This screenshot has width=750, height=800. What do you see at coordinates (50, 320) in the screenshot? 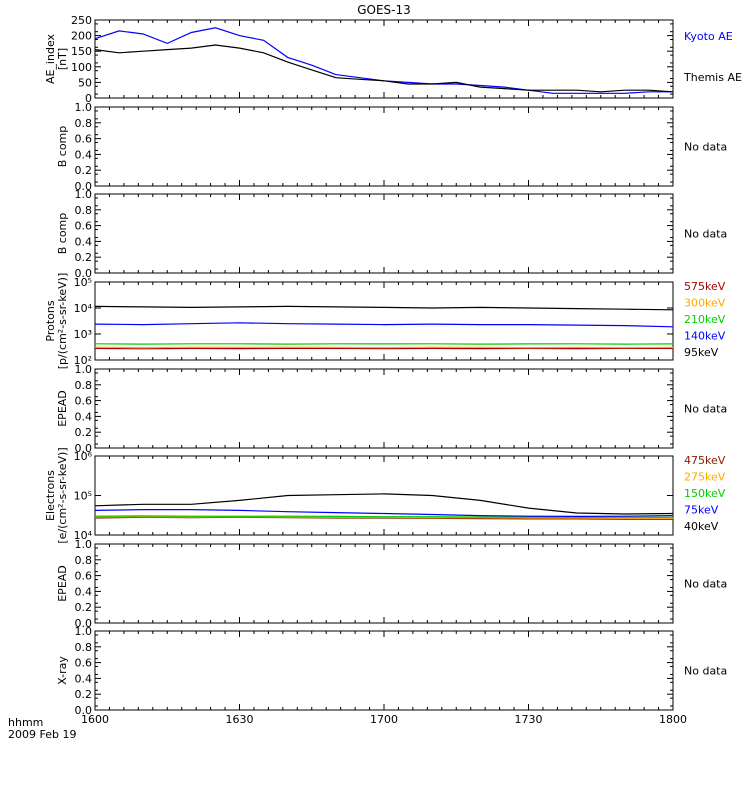
I see `y-axis-title: Protons` at bounding box center [50, 320].